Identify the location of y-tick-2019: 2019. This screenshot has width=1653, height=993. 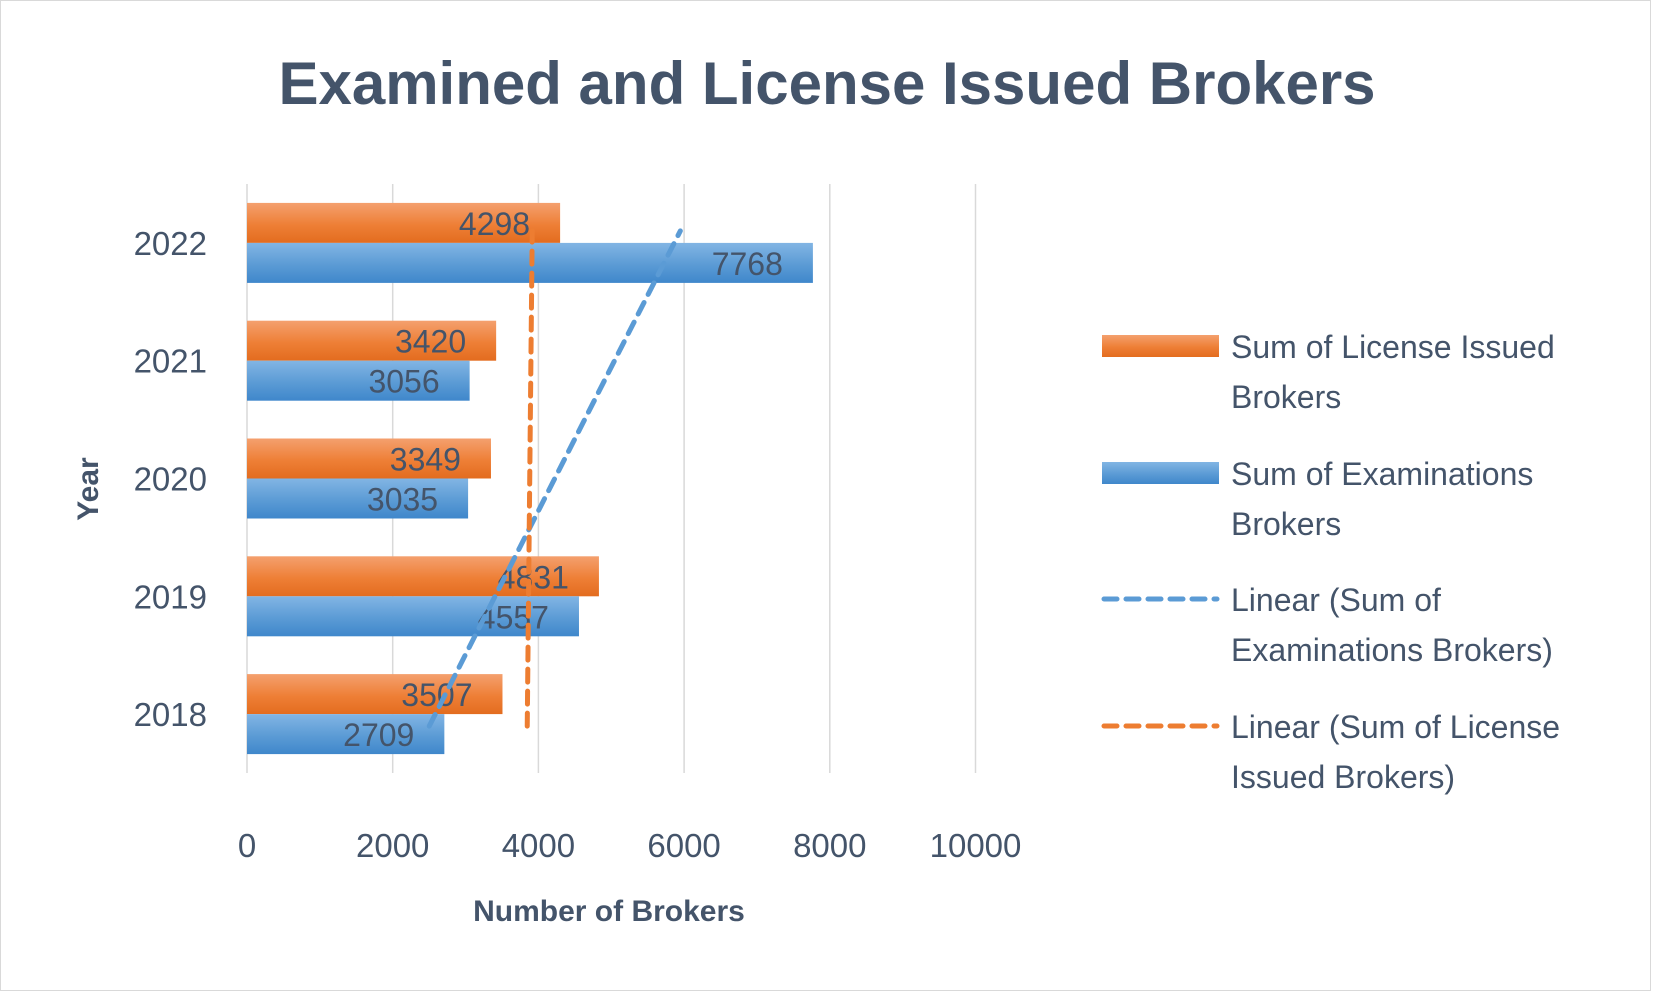
(170, 596).